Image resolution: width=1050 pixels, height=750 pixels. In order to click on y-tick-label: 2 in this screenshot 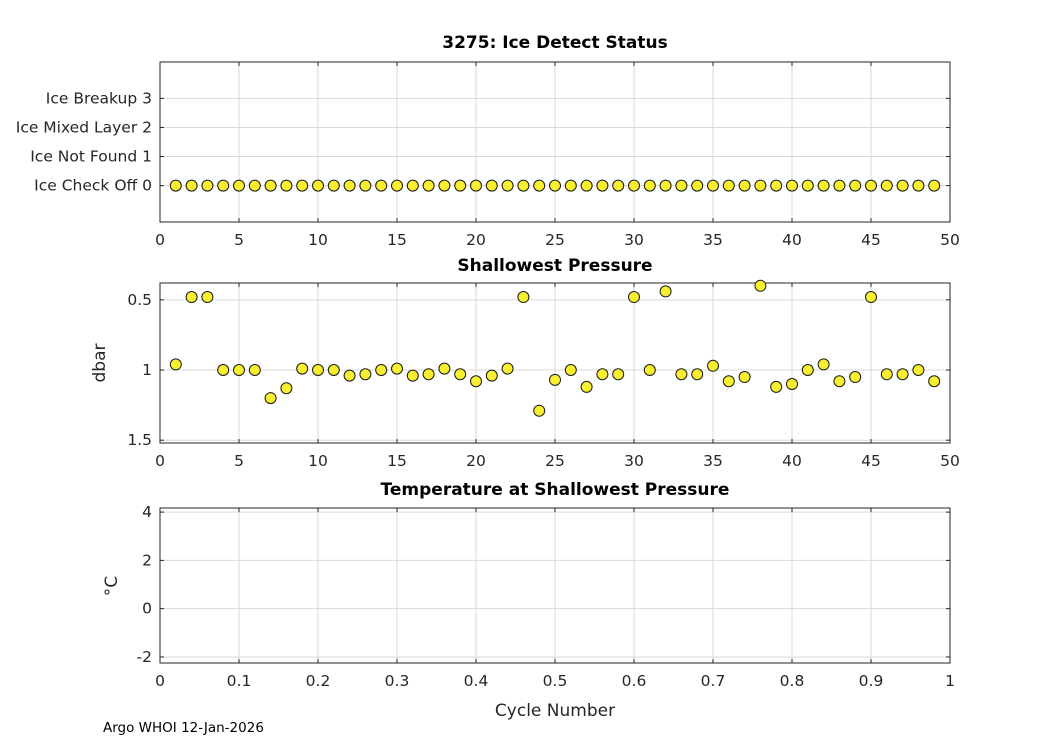, I will do `click(147, 560)`.